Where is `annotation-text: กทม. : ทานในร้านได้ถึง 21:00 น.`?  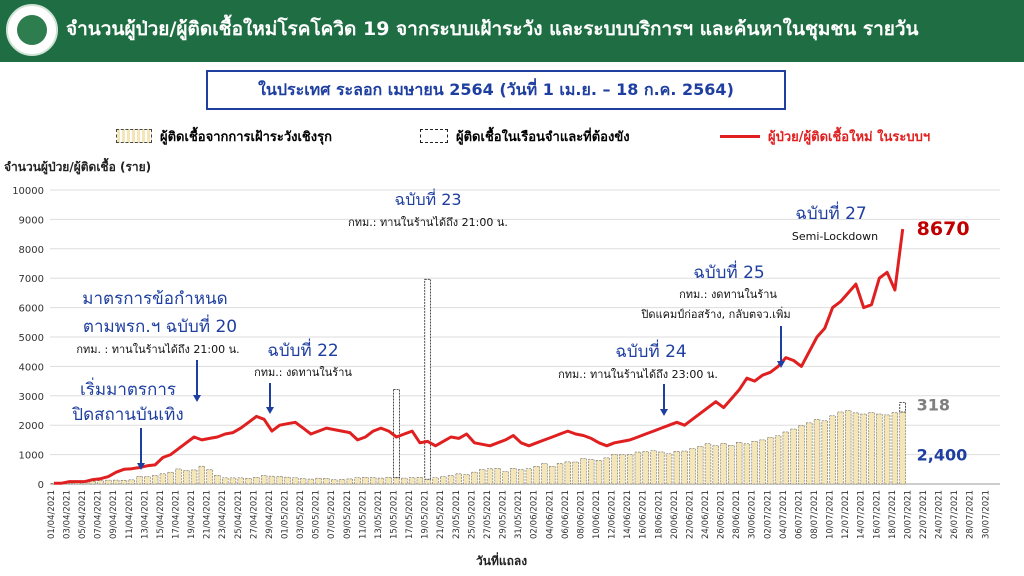
annotation-text: กทม. : ทานในร้านได้ถึง 21:00 น. is located at coordinates (157, 349).